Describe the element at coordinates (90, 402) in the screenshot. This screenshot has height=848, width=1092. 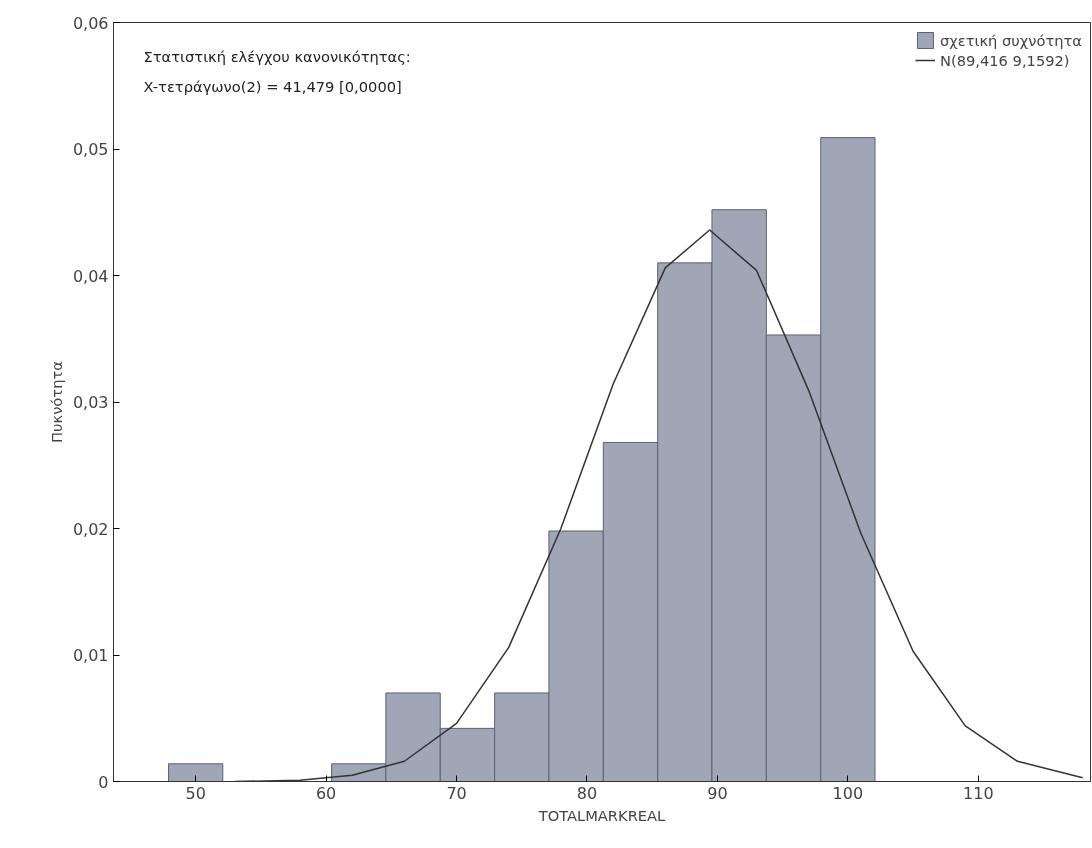
I see `y-tick-label: 0,03` at that location.